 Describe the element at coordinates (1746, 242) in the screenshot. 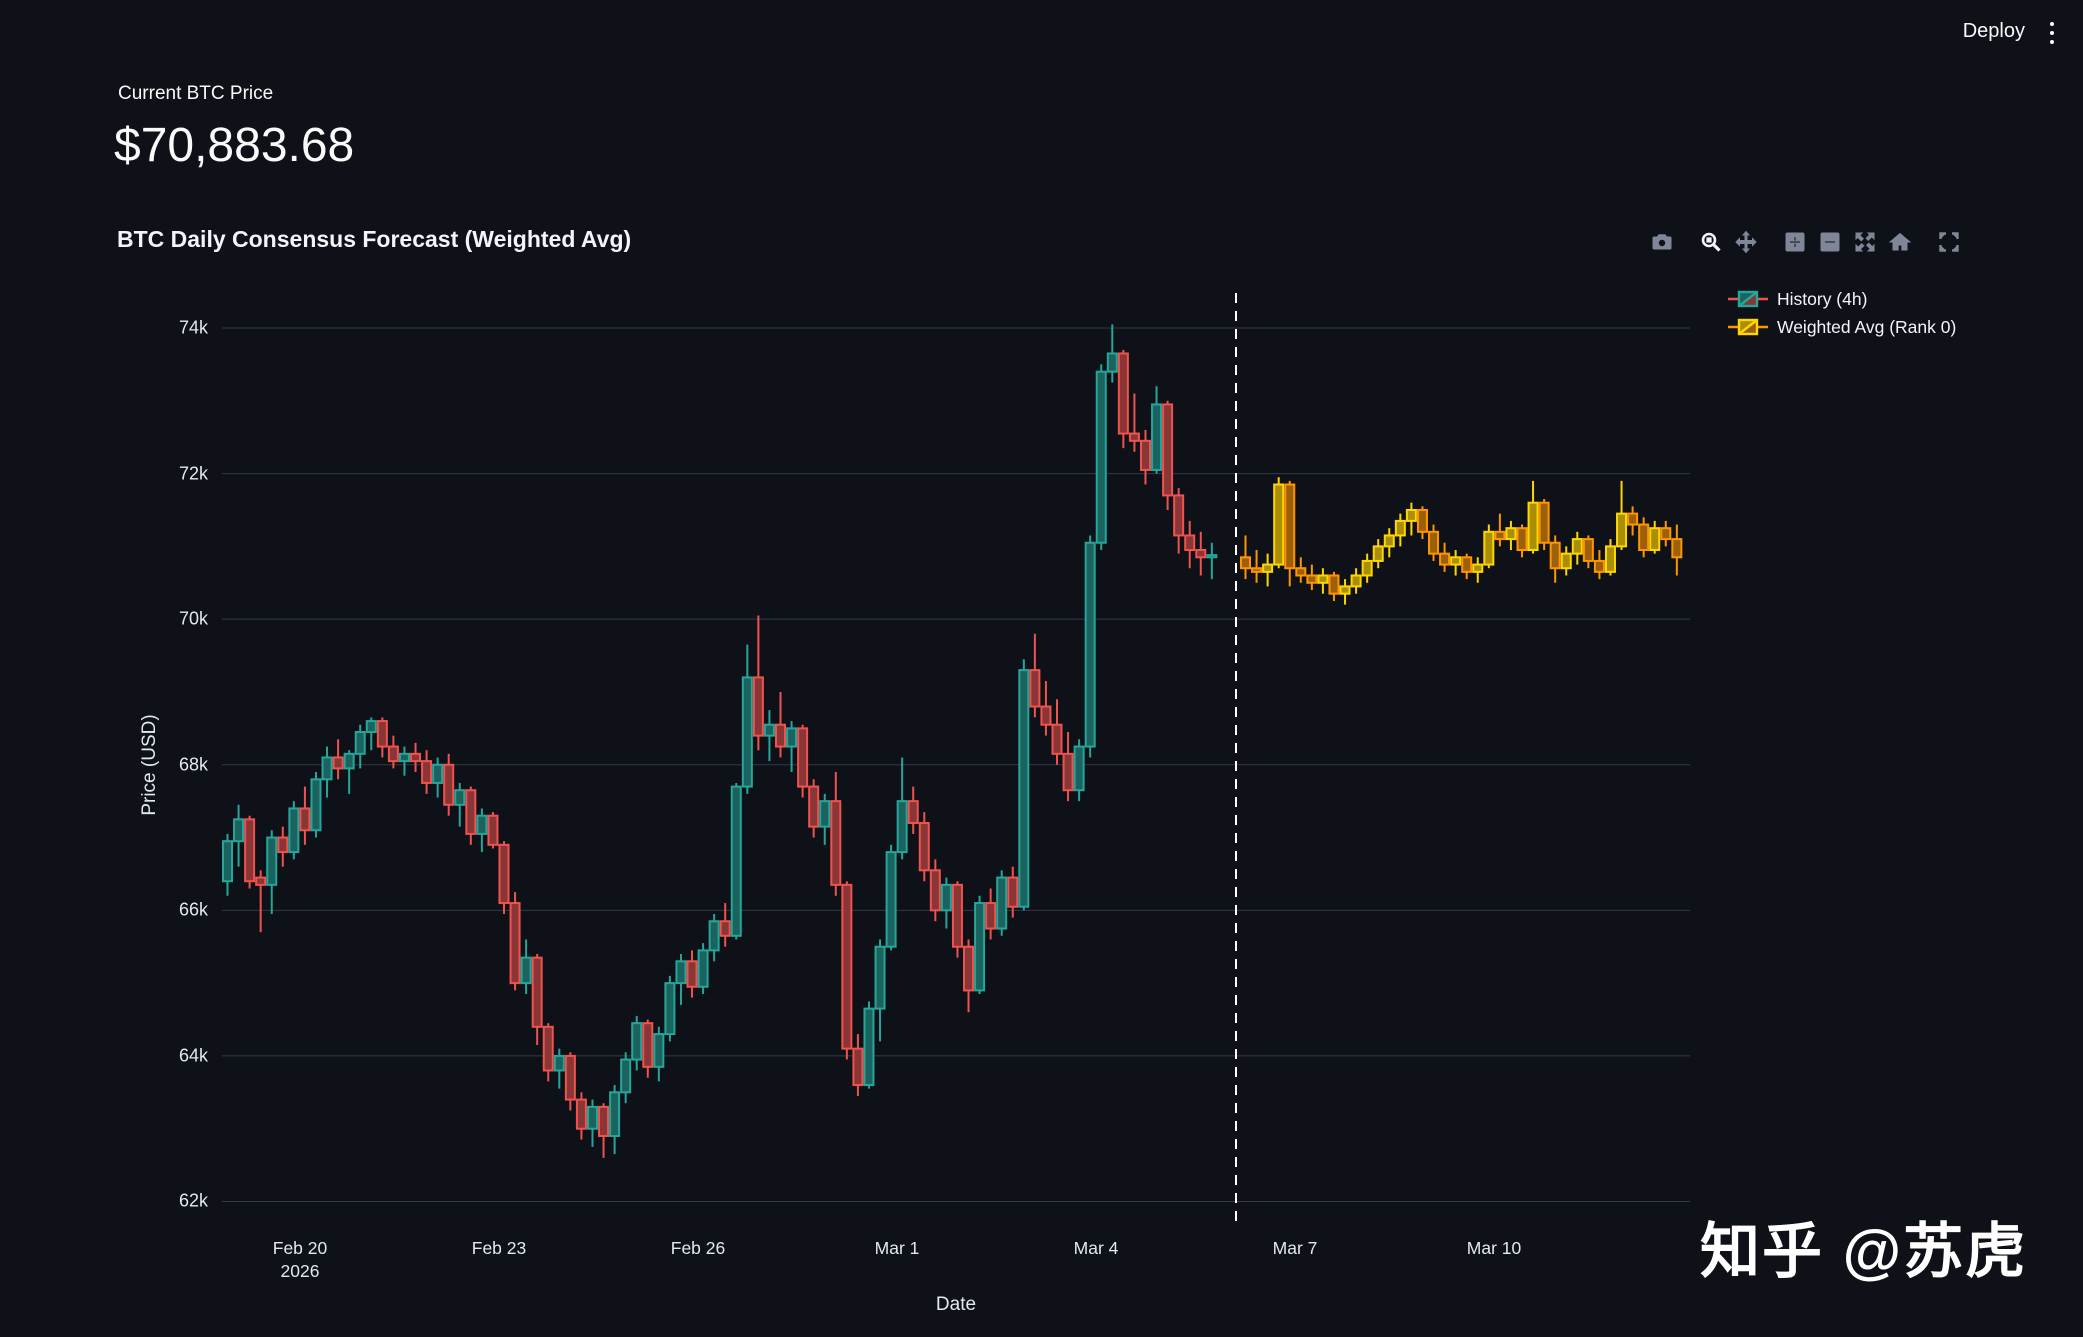

I see `pan-icon` at that location.